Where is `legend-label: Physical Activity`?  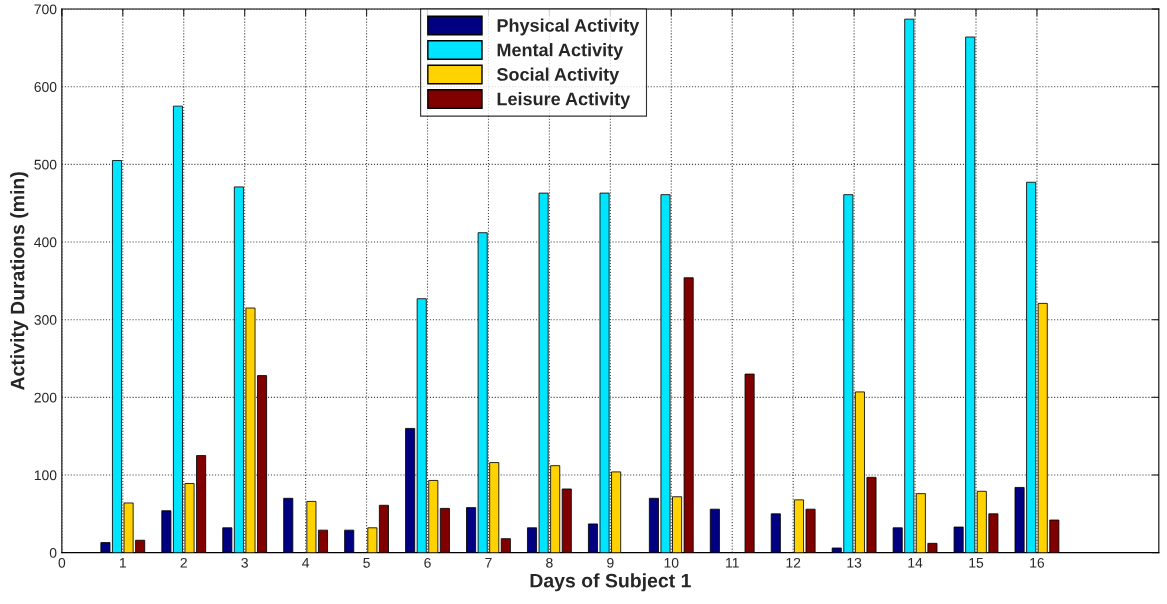 legend-label: Physical Activity is located at coordinates (568, 27).